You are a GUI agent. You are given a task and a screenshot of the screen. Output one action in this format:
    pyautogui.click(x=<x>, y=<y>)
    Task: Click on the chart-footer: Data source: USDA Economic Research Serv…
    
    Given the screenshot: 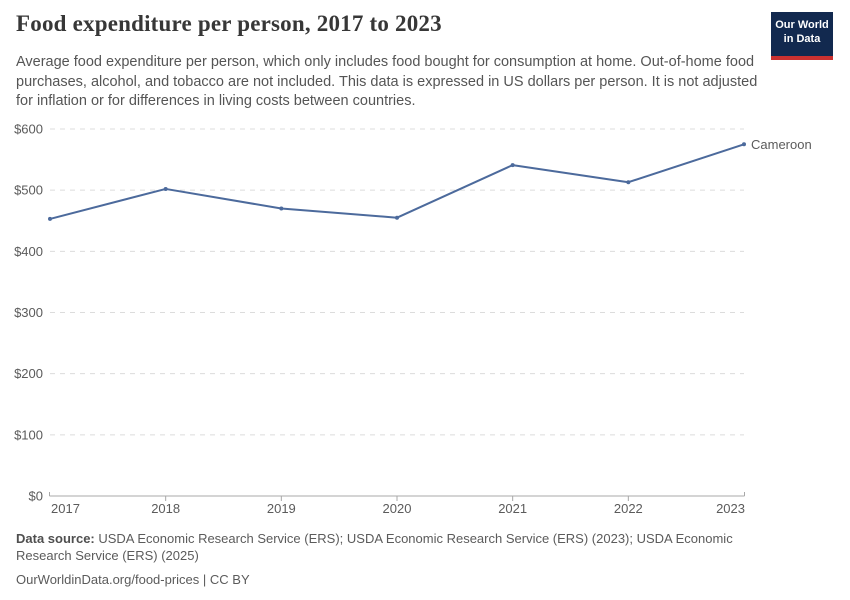 What is the action you would take?
    pyautogui.click(x=390, y=560)
    